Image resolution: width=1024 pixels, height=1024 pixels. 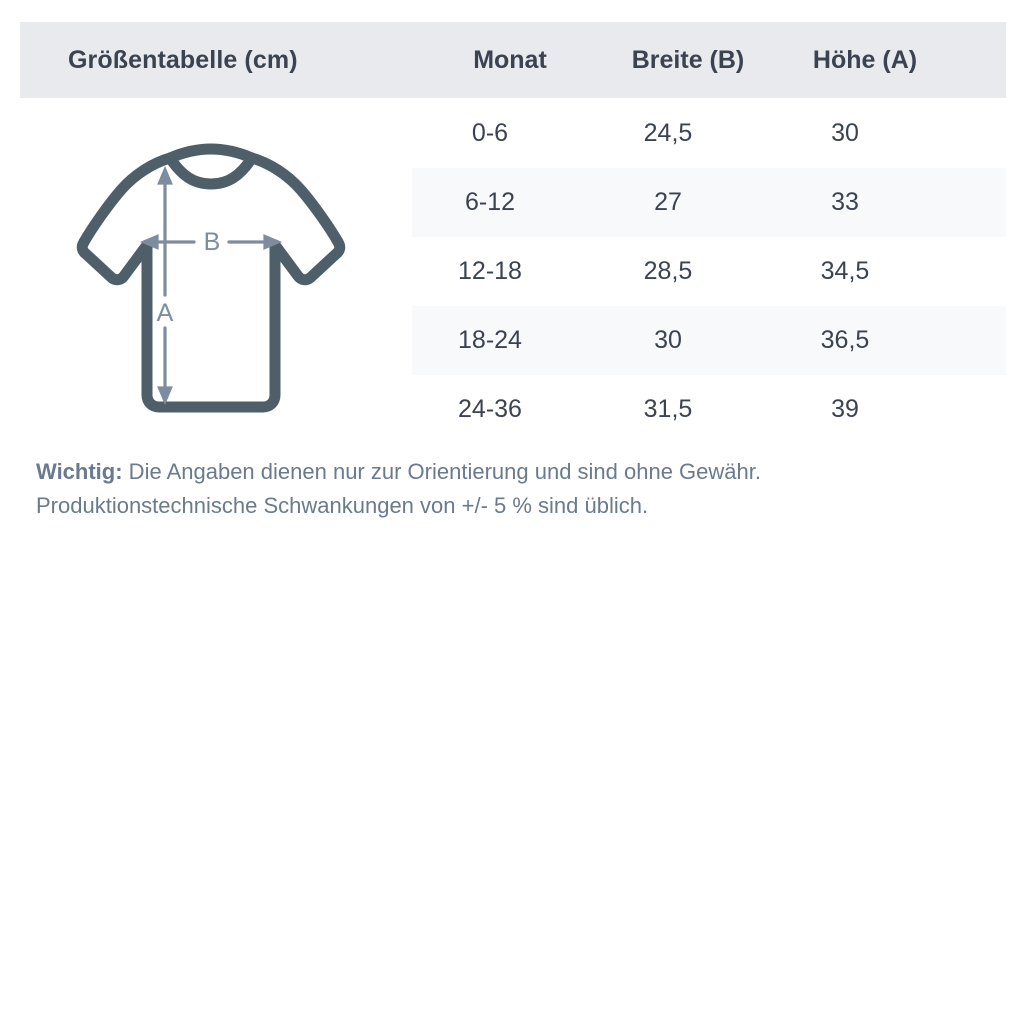 I want to click on width-label: B, so click(x=212, y=242).